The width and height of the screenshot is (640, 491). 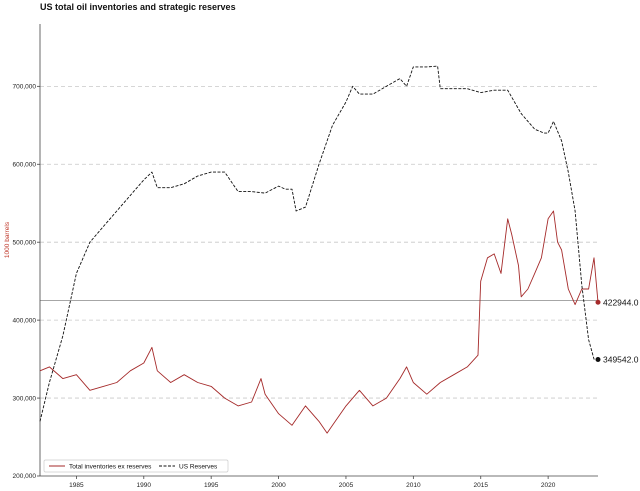 What do you see at coordinates (312, 482) in the screenshot?
I see `x-tick-labels: 1985 1990 1995 2000 2005 2010 2015 2020` at bounding box center [312, 482].